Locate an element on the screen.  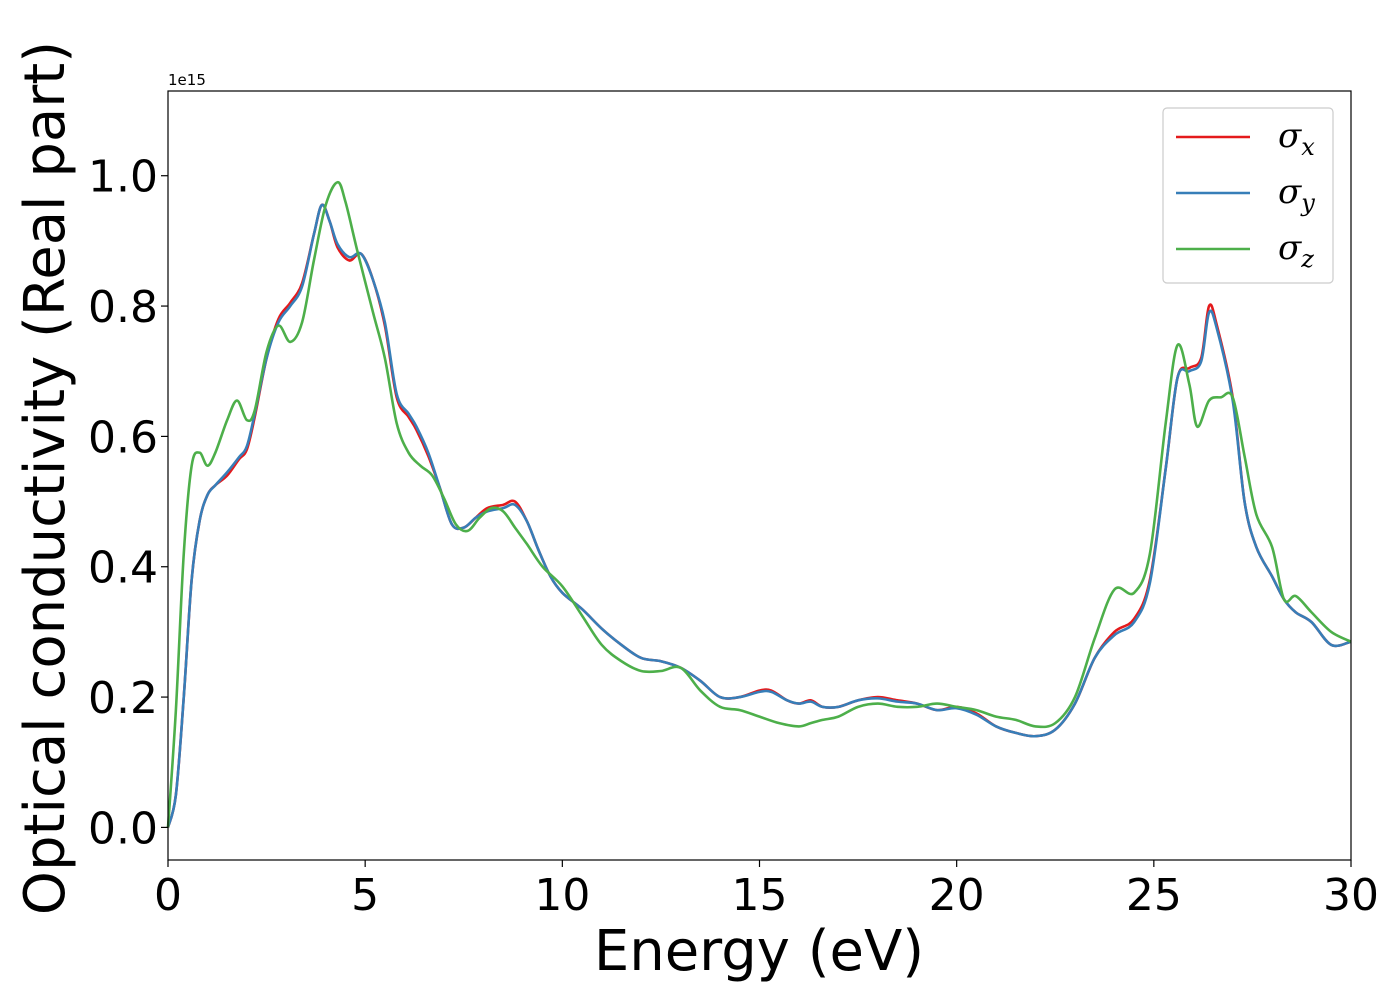
legend-box is located at coordinates (1248, 195).